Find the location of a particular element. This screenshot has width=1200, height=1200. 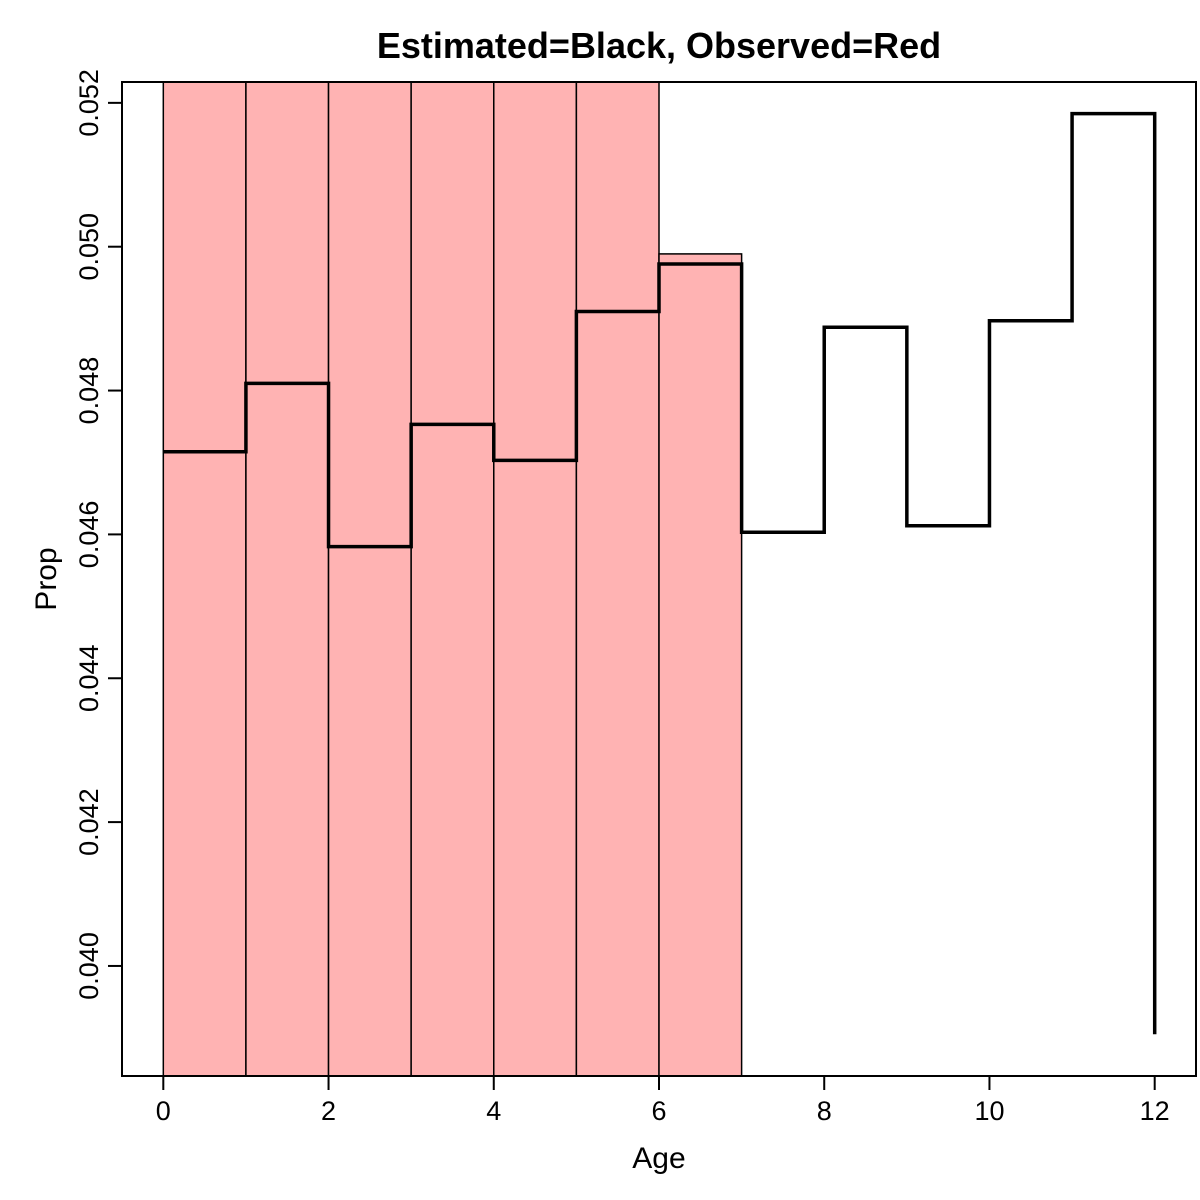

x-tick-label: 8 is located at coordinates (824, 1111).